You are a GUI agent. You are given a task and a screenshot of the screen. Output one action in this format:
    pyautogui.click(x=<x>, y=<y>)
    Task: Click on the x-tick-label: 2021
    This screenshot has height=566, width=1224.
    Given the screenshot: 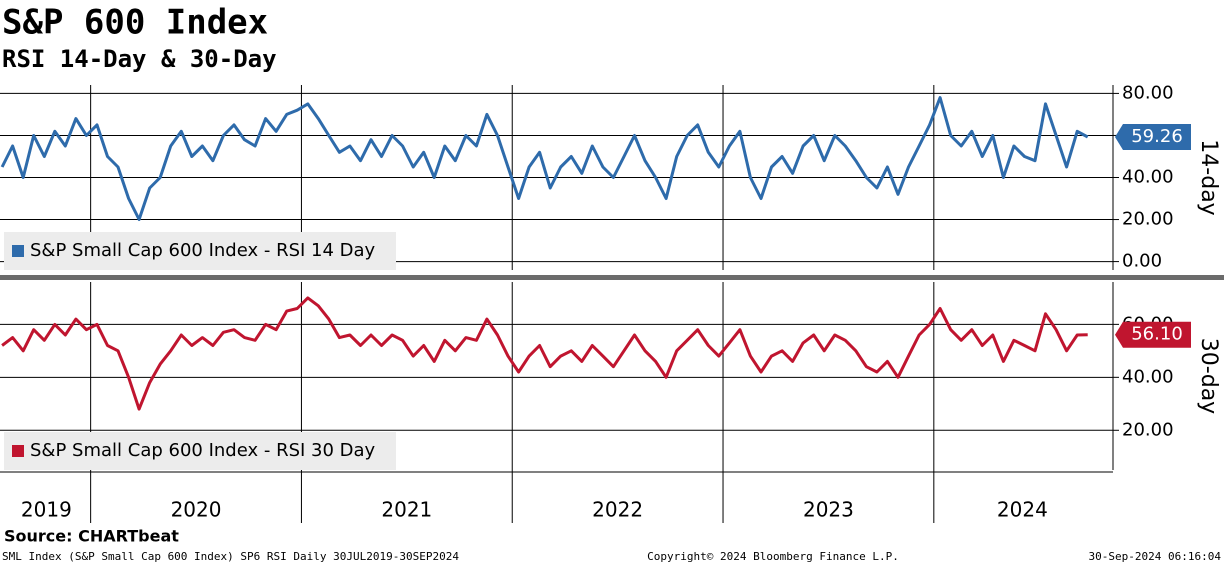 What is the action you would take?
    pyautogui.click(x=406, y=510)
    